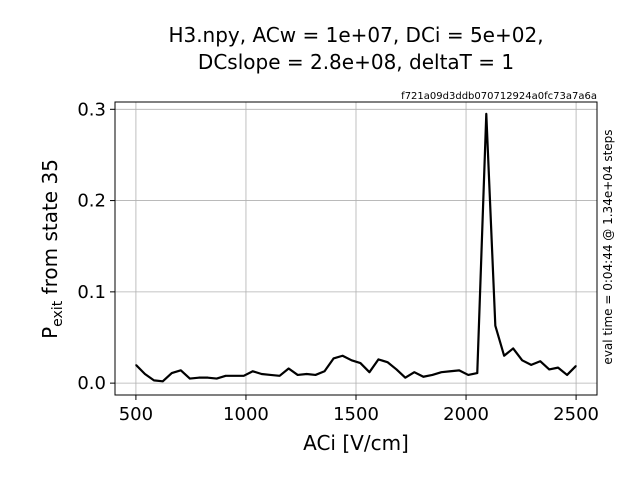 This screenshot has height=480, width=640. Describe the element at coordinates (136, 414) in the screenshot. I see `x-tick-label: 500` at that location.